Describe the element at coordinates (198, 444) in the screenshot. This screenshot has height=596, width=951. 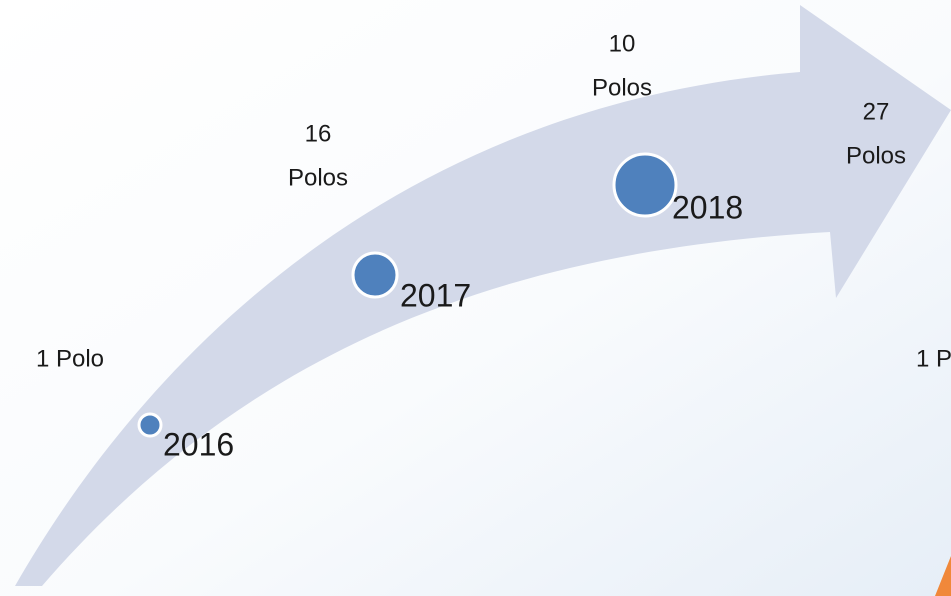
I see `milestone-year: 2016` at that location.